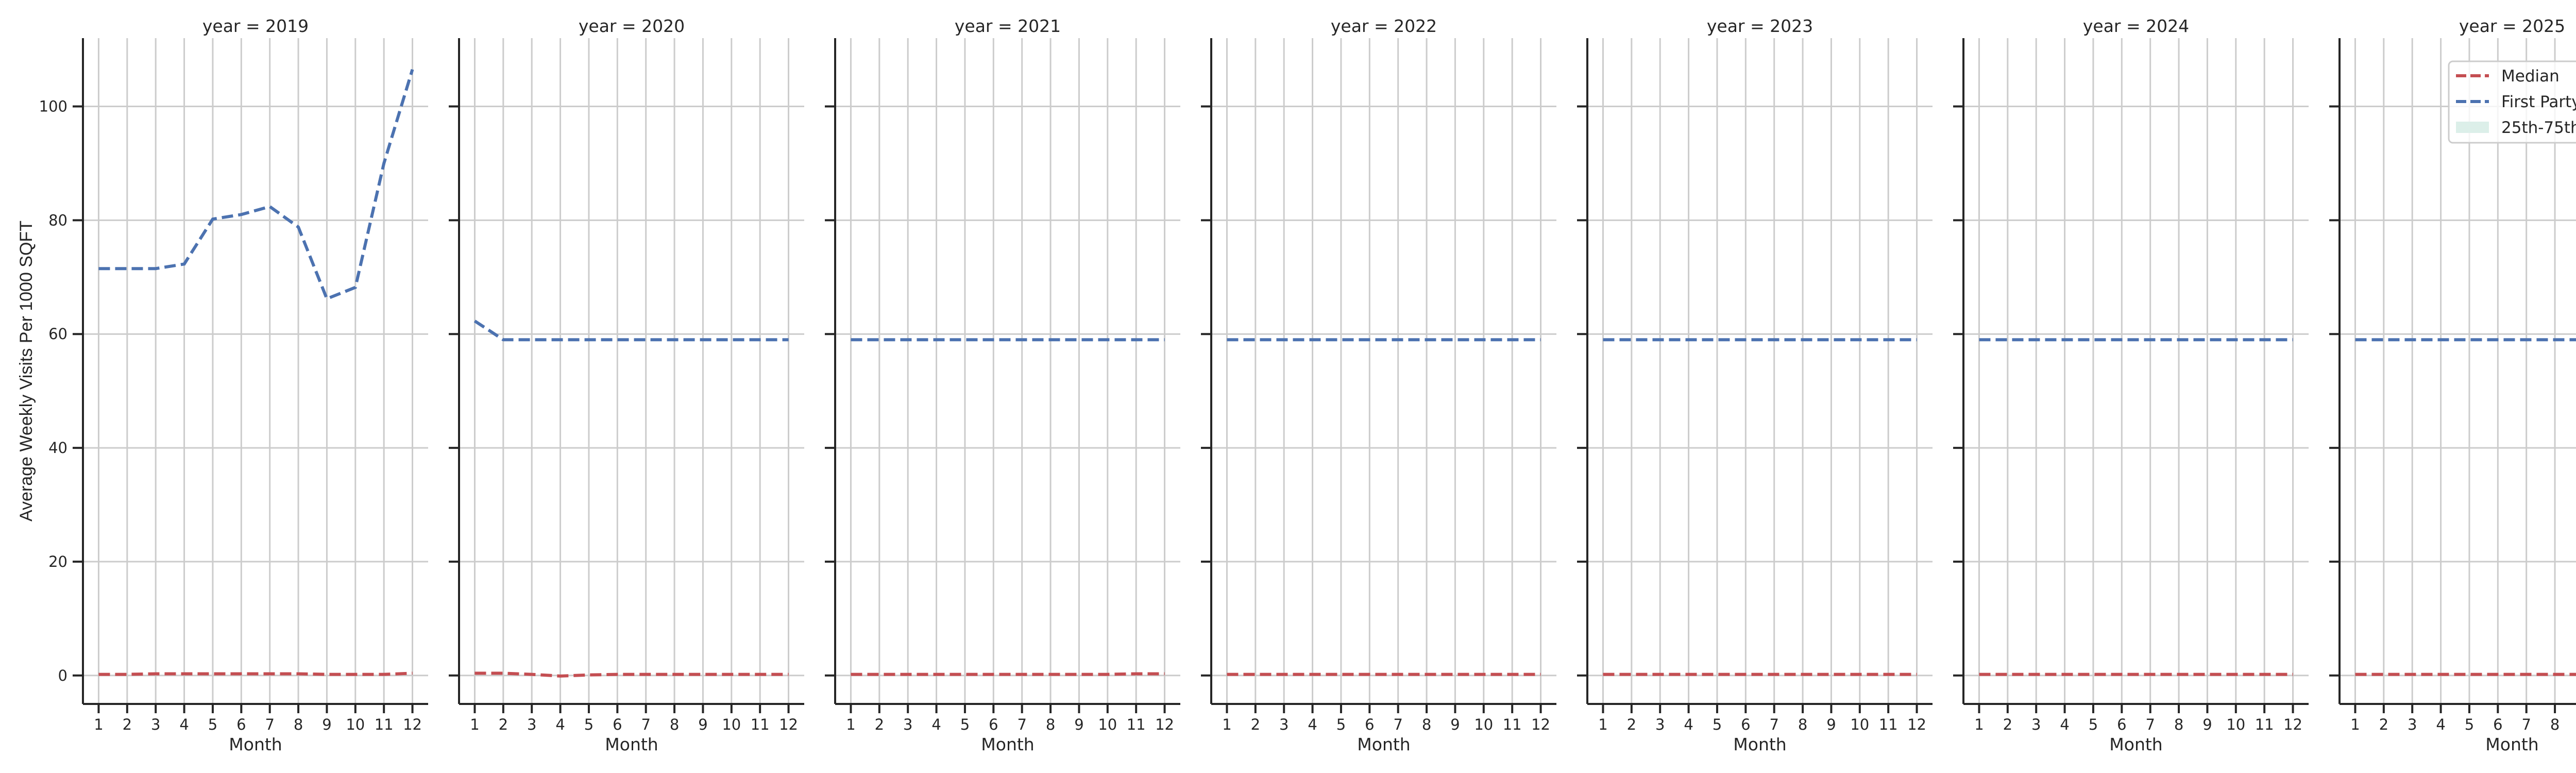 This screenshot has width=2576, height=773. I want to click on legend-label: 25th-75th Percentile, so click(2538, 128).